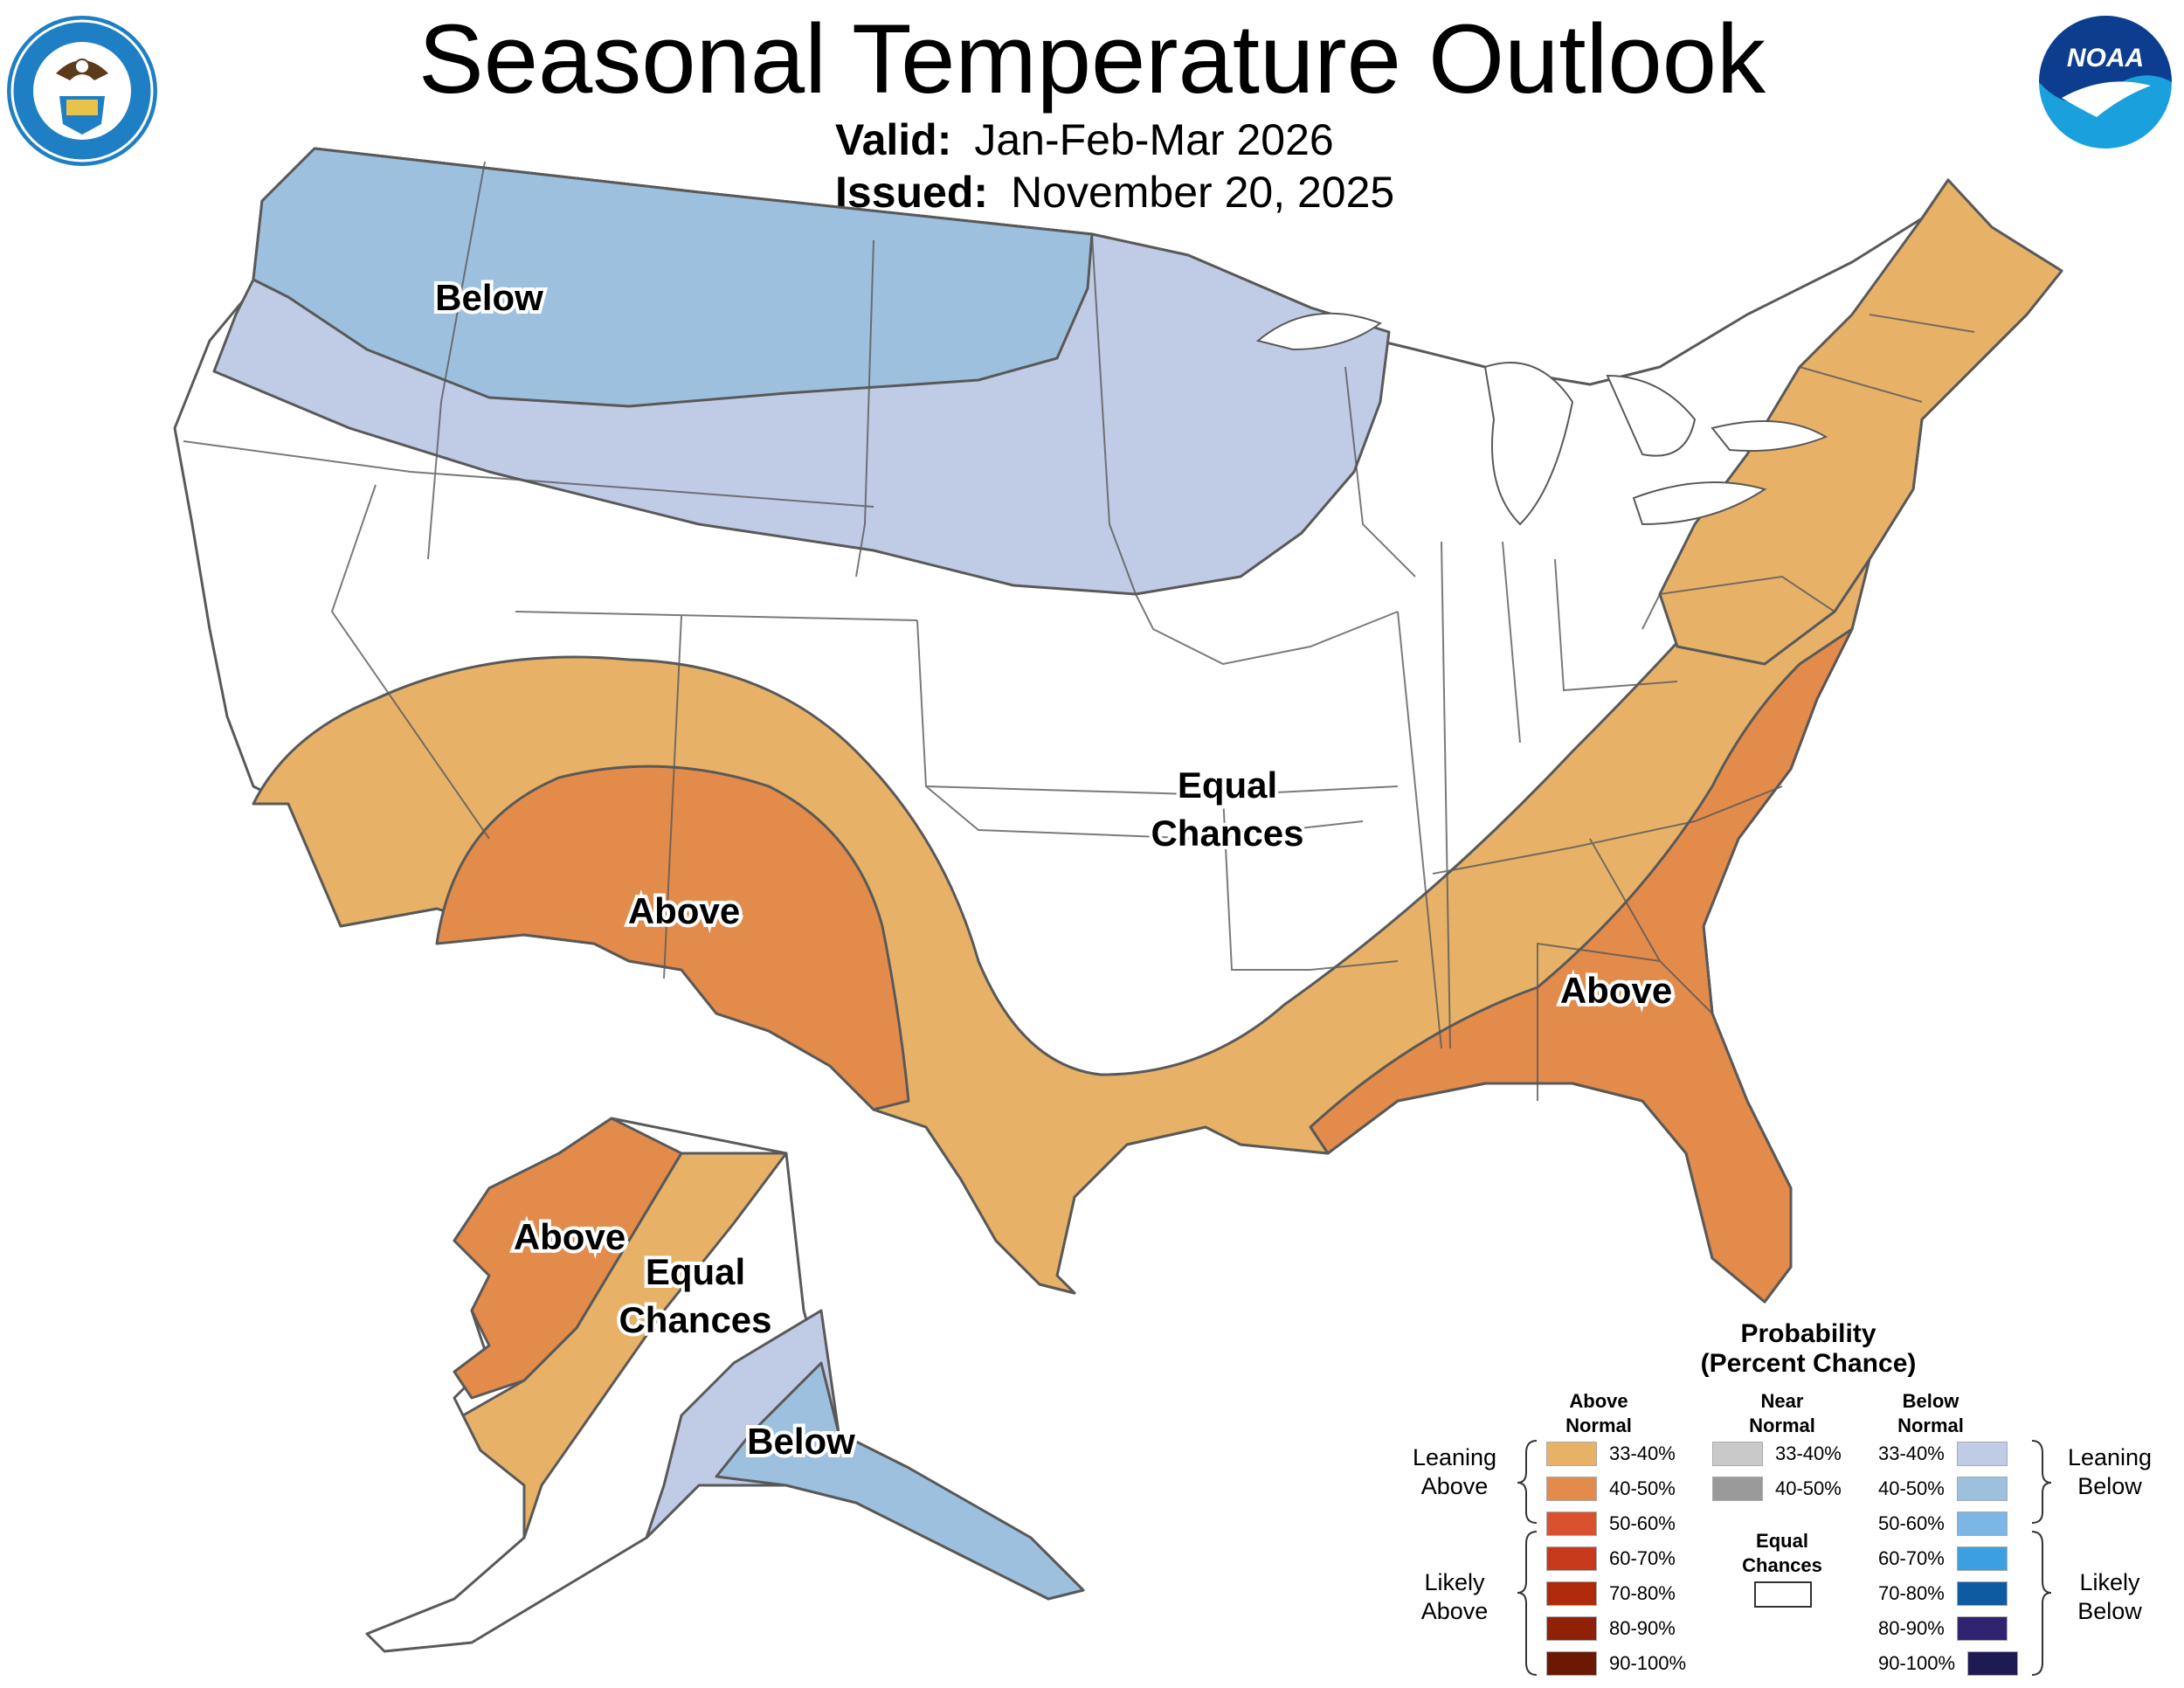 Image resolution: width=2184 pixels, height=1688 pixels. I want to click on alaska-equal-label-line2: Chances, so click(695, 1319).